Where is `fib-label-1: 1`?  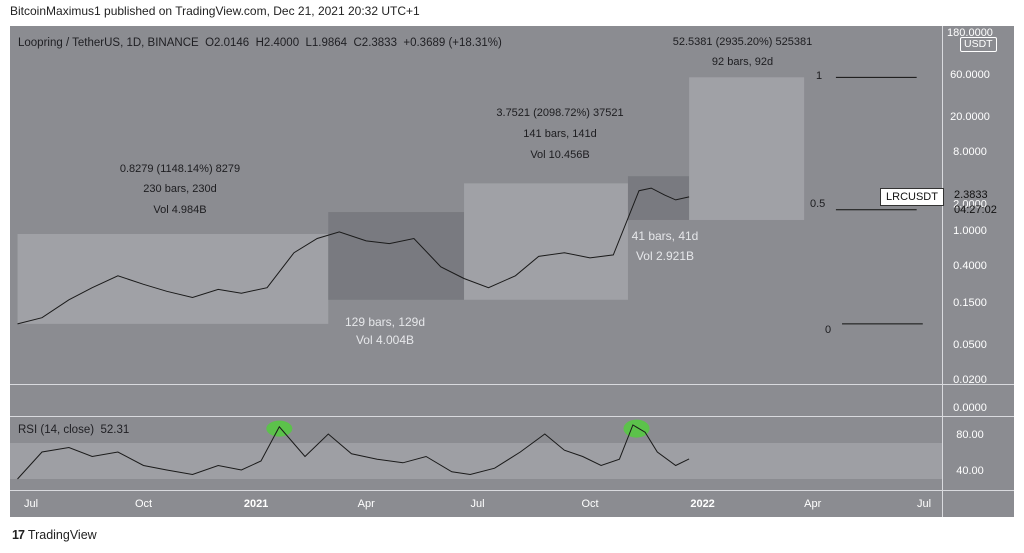
fib-label-1: 1 is located at coordinates (819, 76).